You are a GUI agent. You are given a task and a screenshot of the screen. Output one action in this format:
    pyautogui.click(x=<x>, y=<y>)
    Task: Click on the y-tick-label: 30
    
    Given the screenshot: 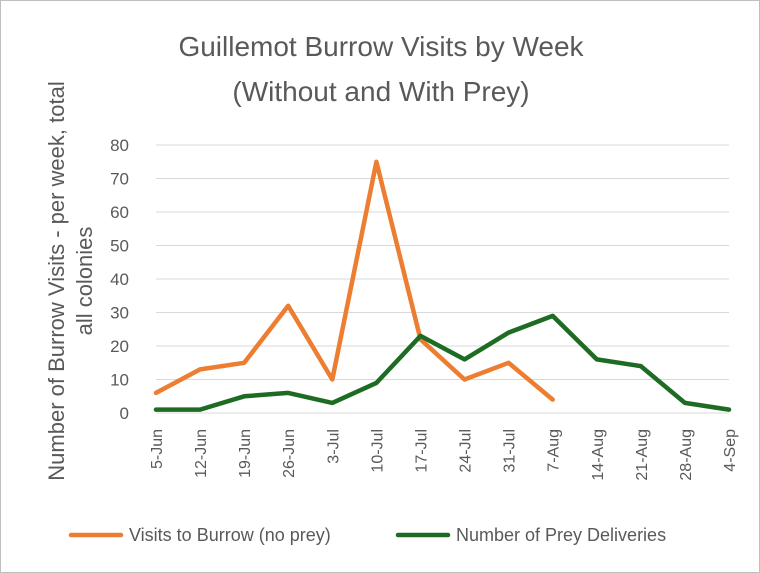 What is the action you would take?
    pyautogui.click(x=119, y=313)
    